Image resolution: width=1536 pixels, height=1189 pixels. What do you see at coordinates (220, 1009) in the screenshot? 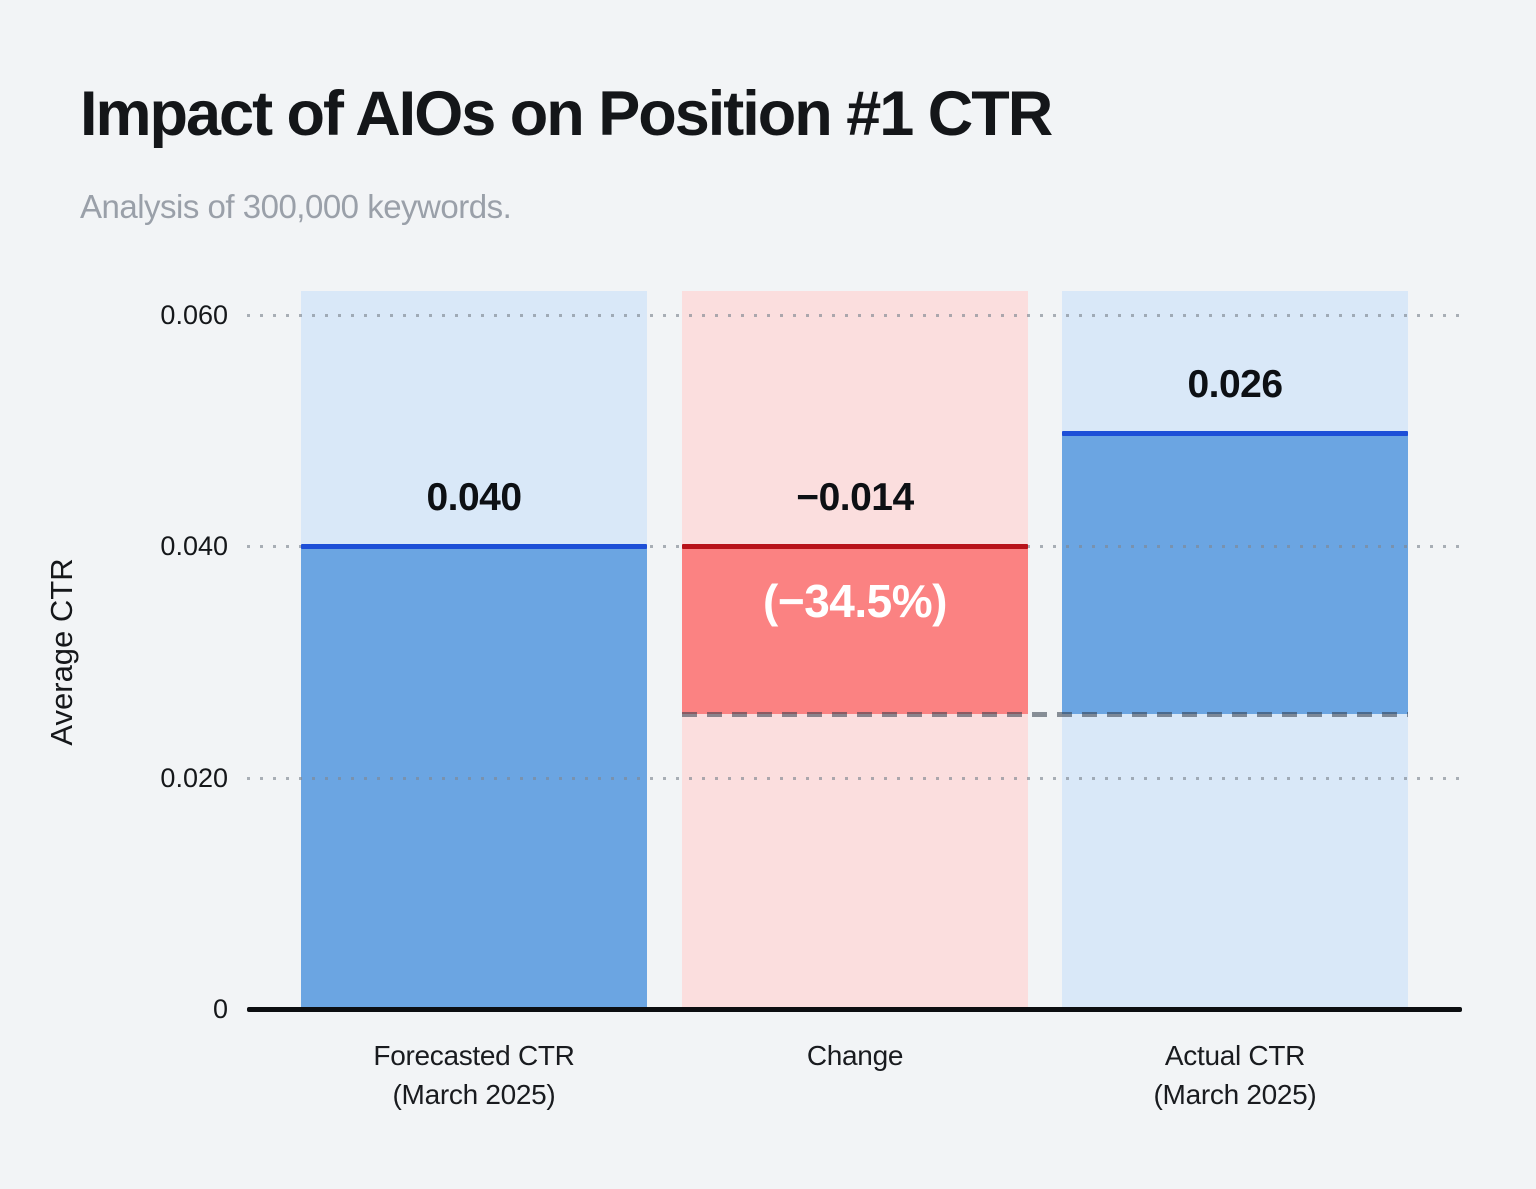
I see `y-tick-0: 0` at bounding box center [220, 1009].